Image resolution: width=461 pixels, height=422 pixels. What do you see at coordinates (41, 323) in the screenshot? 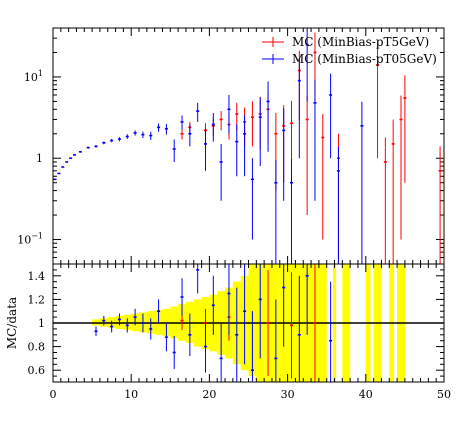
I see `ratio-y-tick-label: 1` at bounding box center [41, 323].